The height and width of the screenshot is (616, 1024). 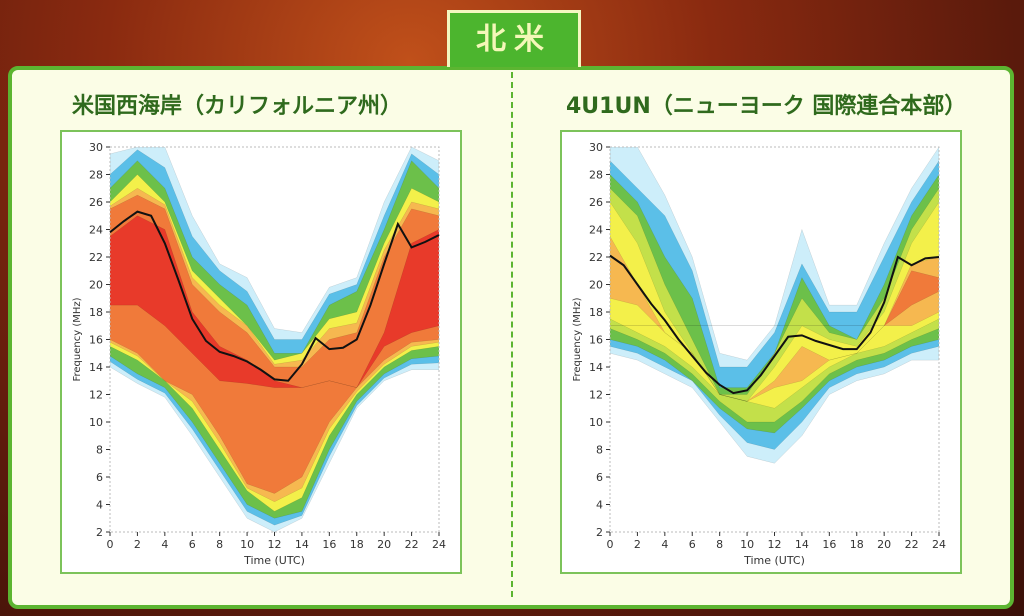 I want to click on chart-title-west-coast: 米国西海岸（カリフォルニア州）, so click(x=237, y=106).